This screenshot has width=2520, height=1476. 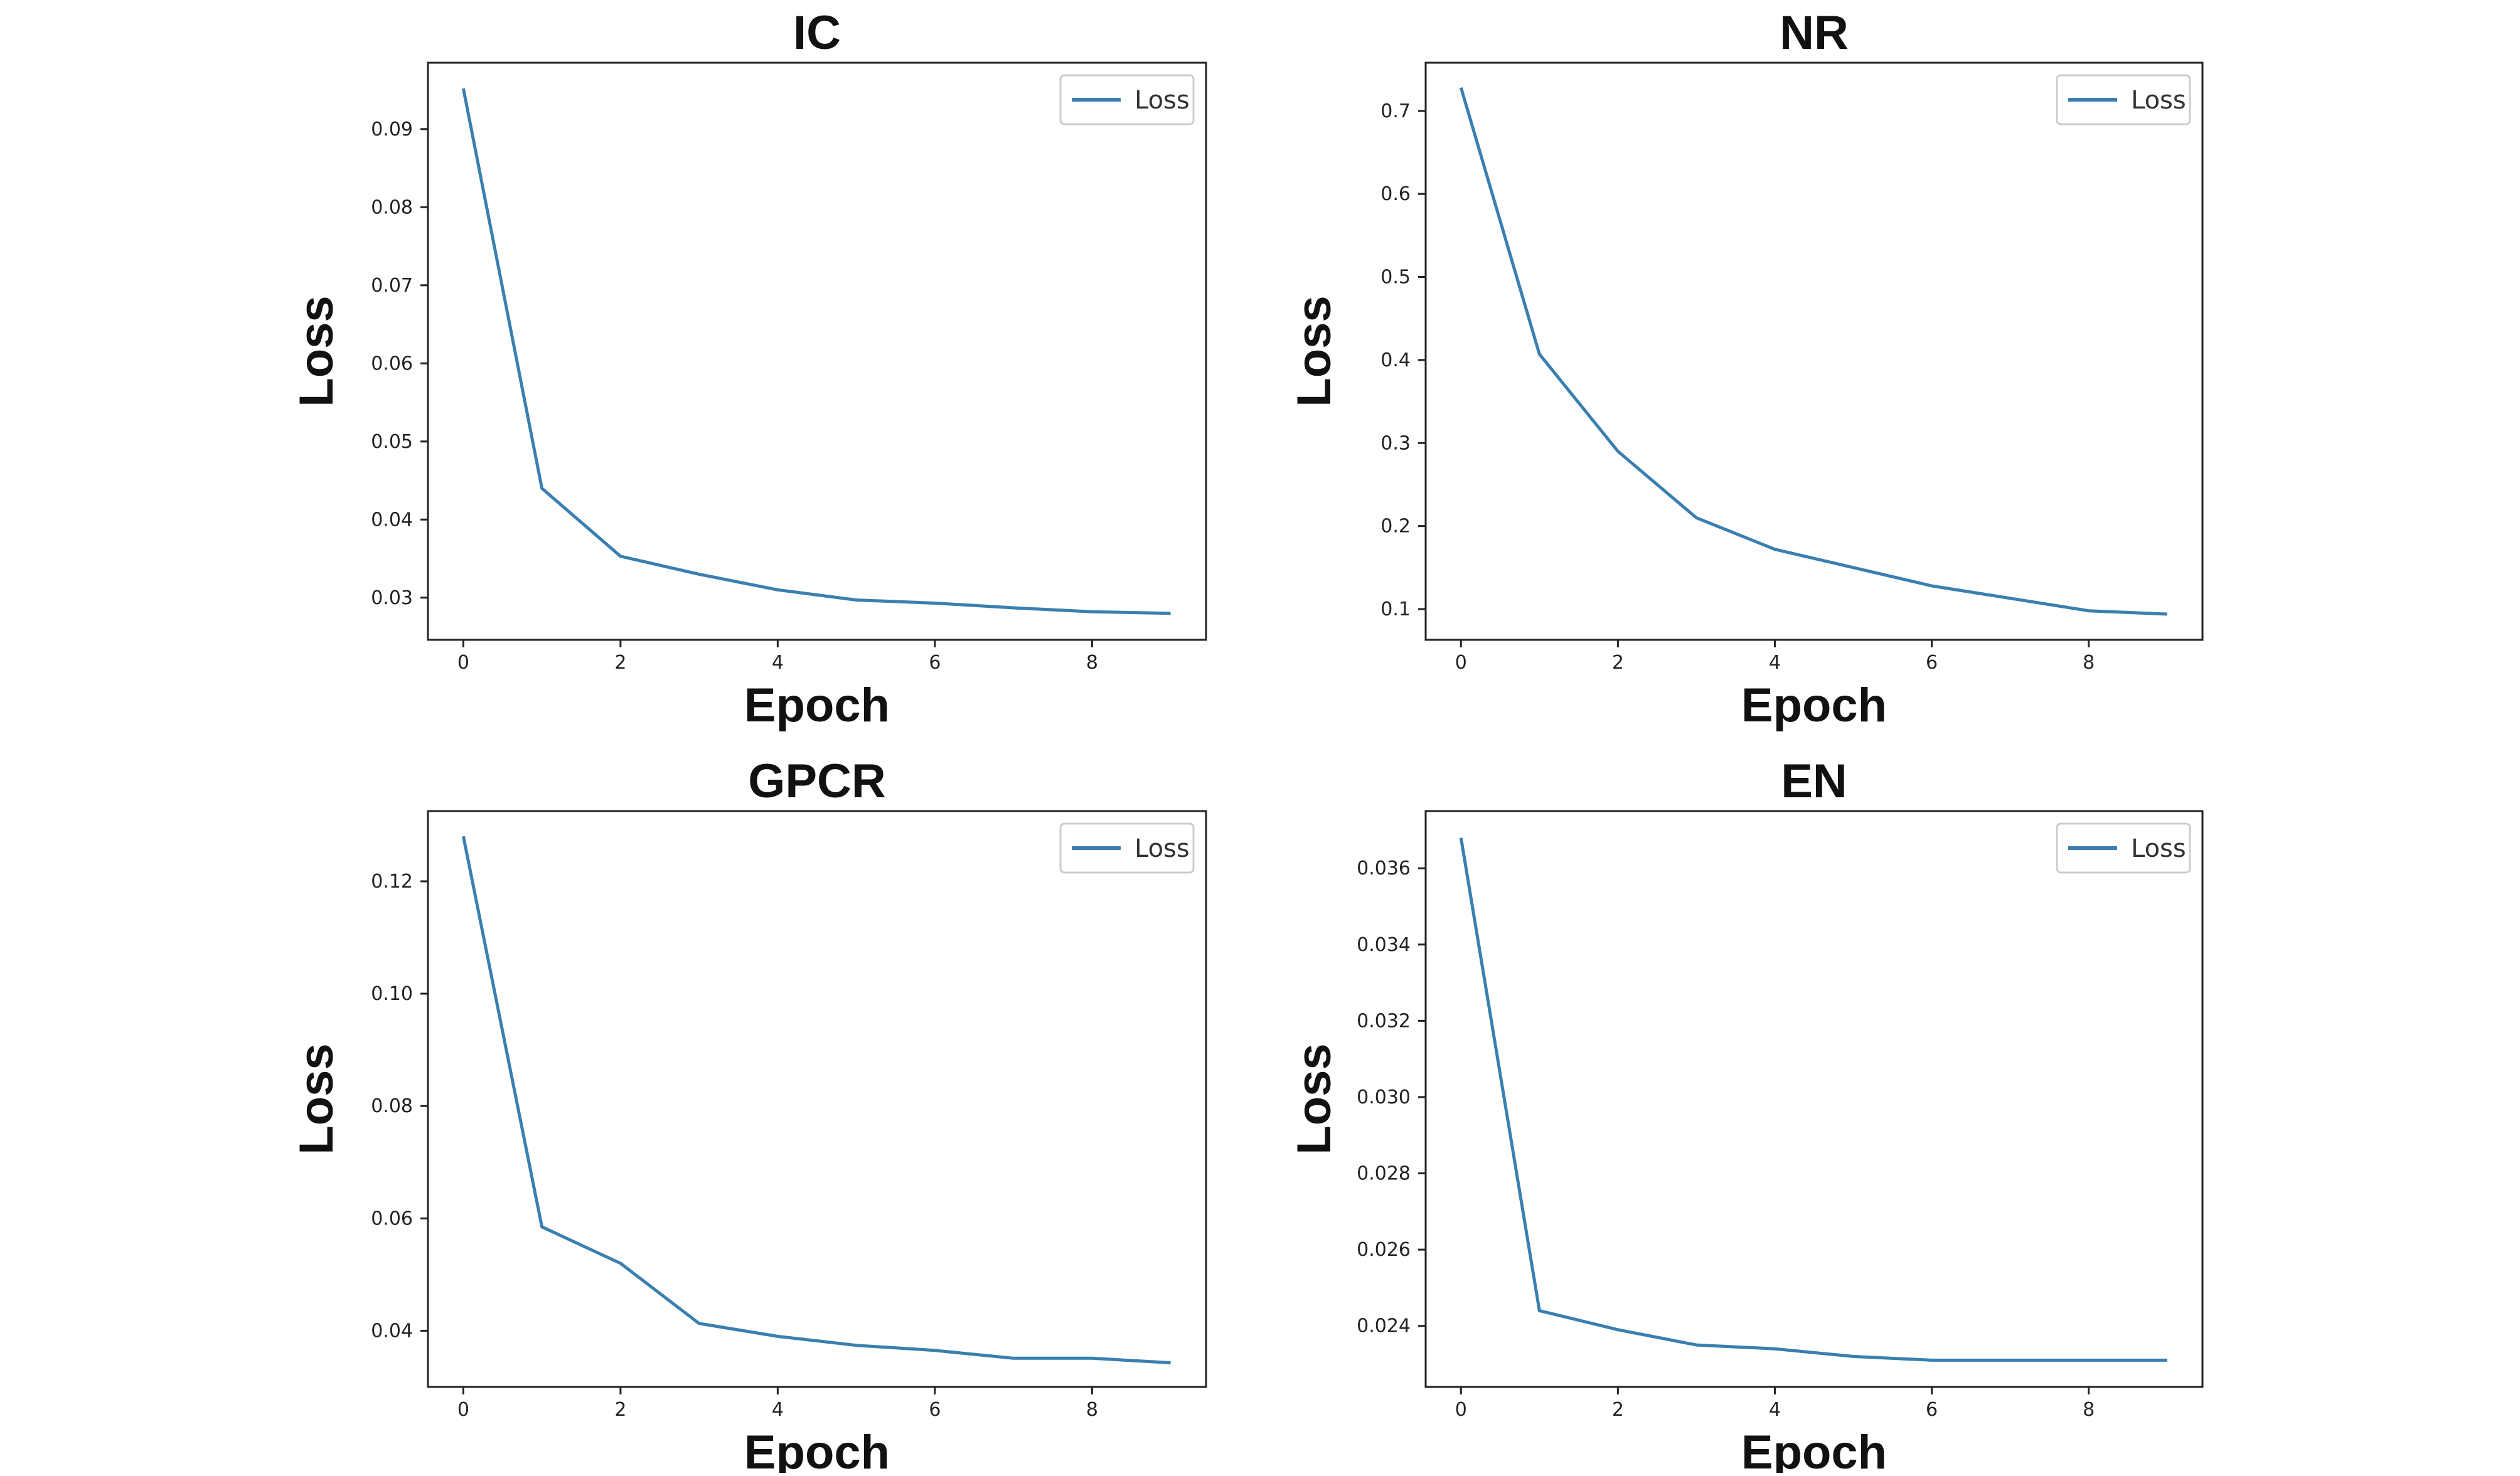 I want to click on y-tick-label: 0.05, so click(x=392, y=442).